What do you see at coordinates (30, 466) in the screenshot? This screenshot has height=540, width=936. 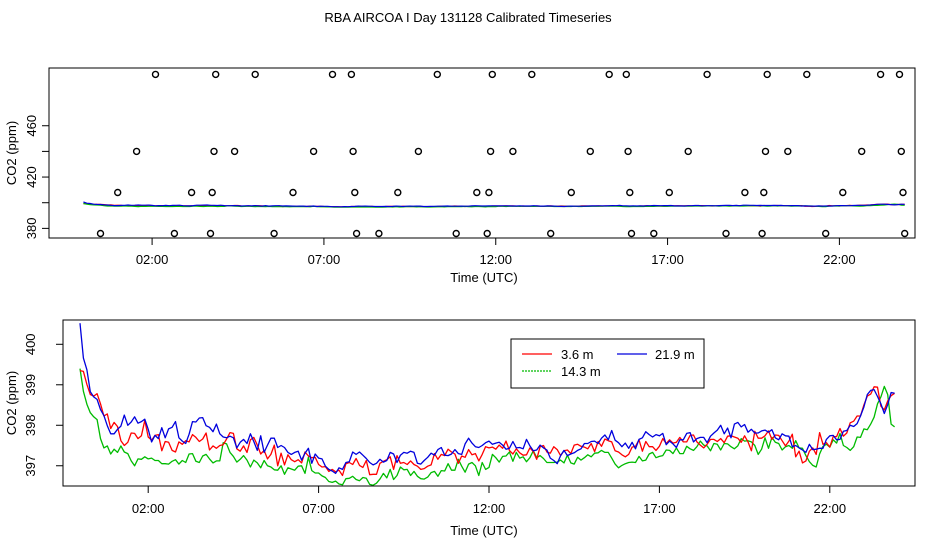 I see `y-tick-label: 397` at bounding box center [30, 466].